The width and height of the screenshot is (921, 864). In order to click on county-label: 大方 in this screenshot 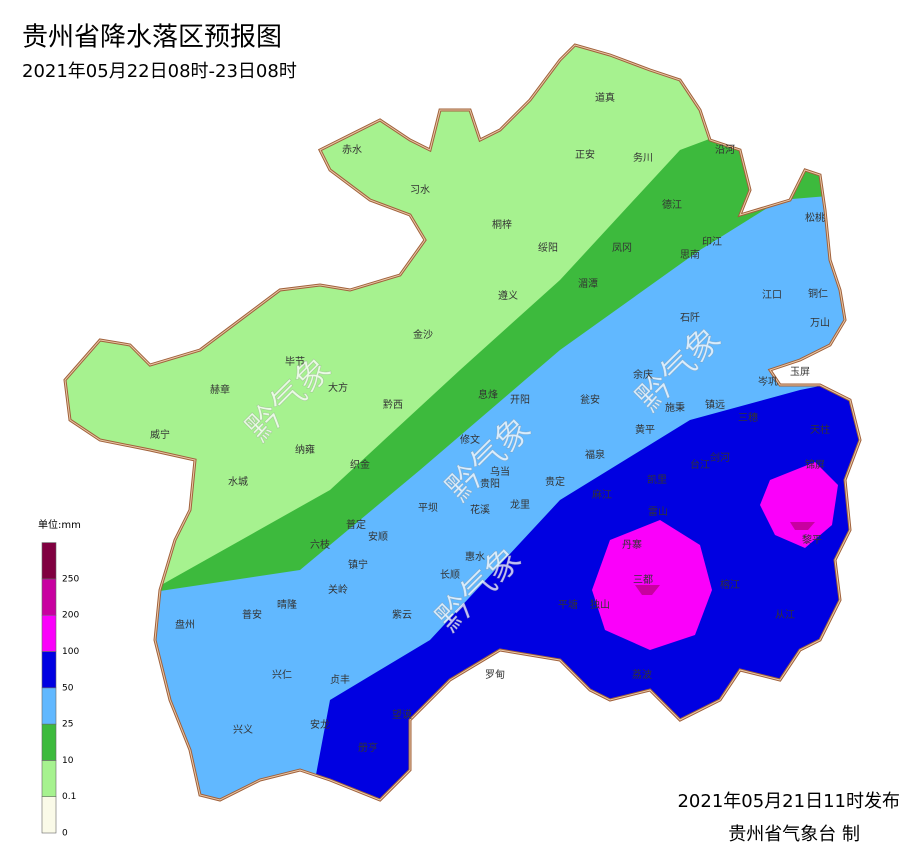, I will do `click(338, 387)`.